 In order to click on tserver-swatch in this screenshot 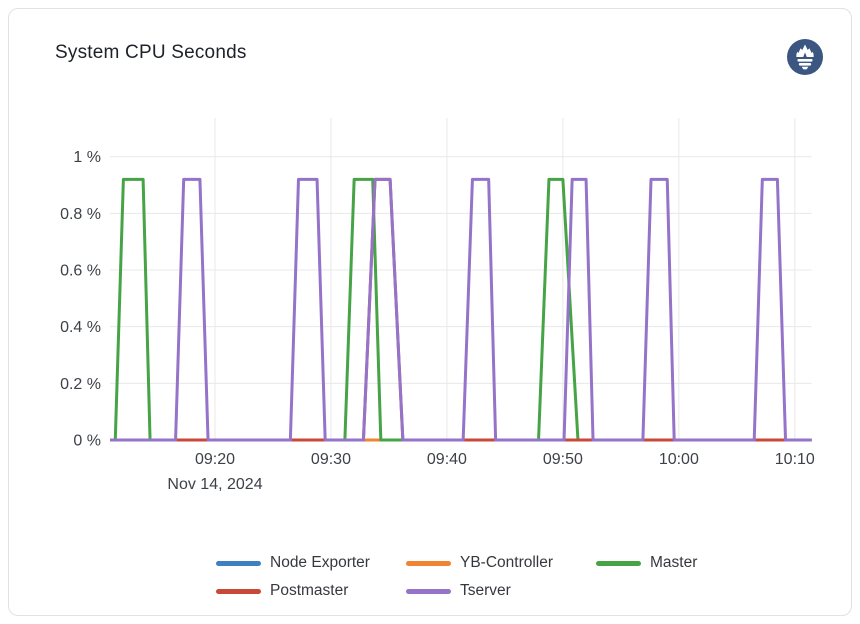, I will do `click(428, 591)`.